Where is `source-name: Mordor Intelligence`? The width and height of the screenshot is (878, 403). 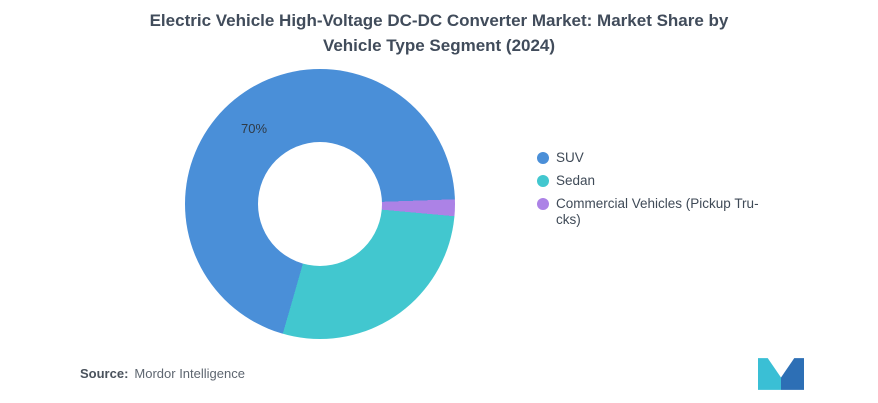
source-name: Mordor Intelligence is located at coordinates (189, 373).